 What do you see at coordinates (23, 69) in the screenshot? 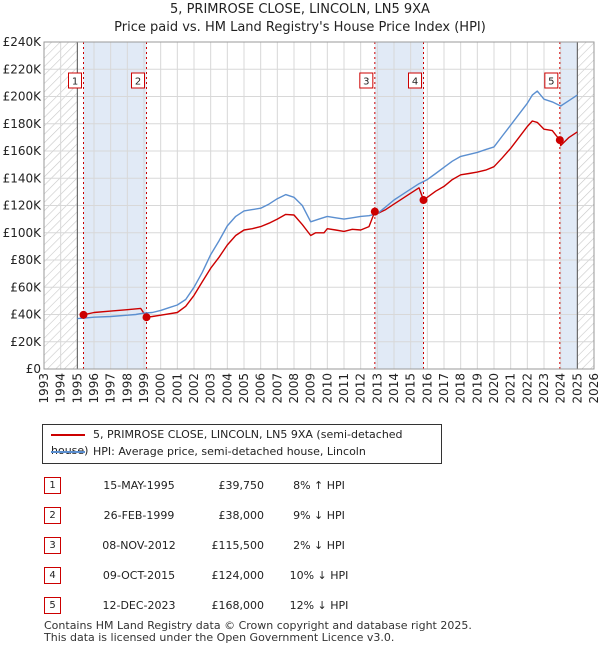
I see `y-tick-label: £220K` at bounding box center [23, 69].